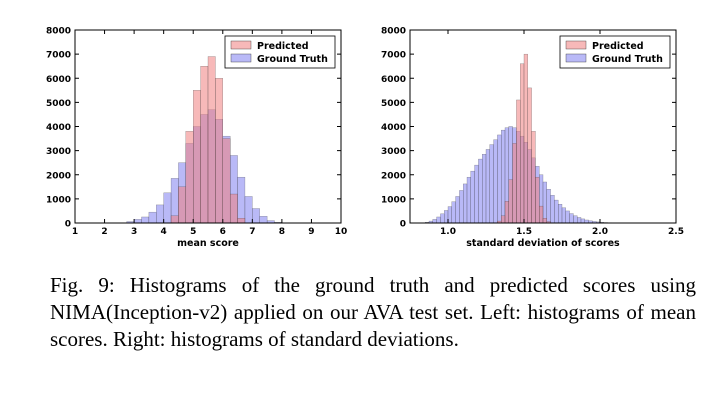 This screenshot has width=712, height=402. What do you see at coordinates (341, 232) in the screenshot?
I see `x-tick-label: 10` at bounding box center [341, 232].